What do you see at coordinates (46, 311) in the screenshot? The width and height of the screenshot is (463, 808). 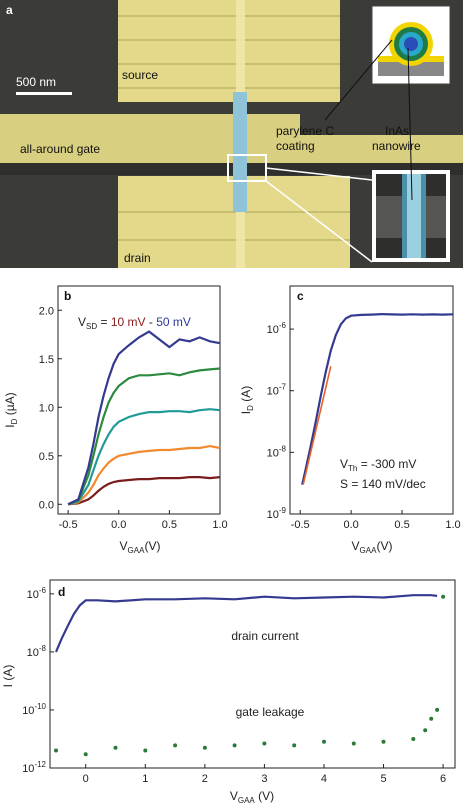 I see `panel-b-ytick-label: 2.0` at bounding box center [46, 311].